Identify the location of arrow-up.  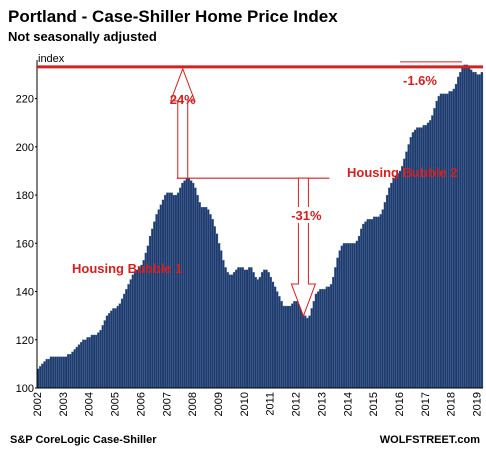
(183, 123).